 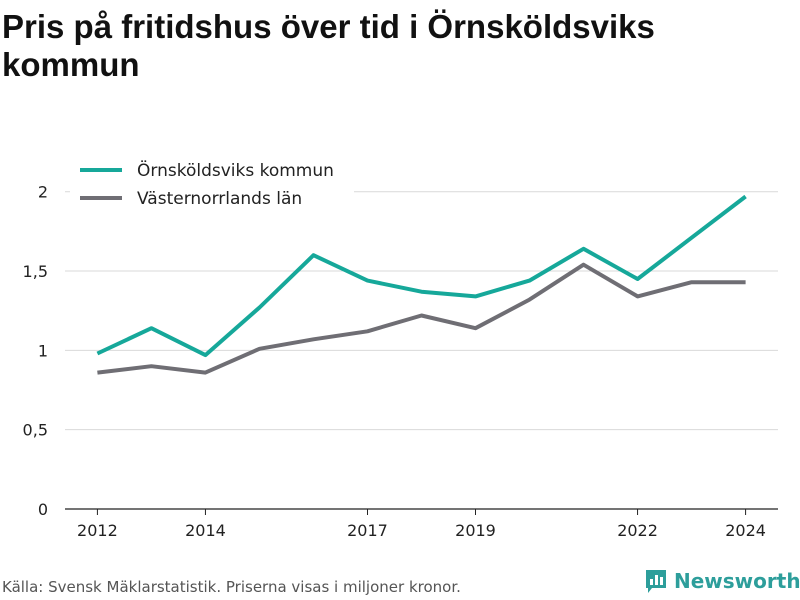 What do you see at coordinates (475, 530) in the screenshot?
I see `x-tick-label: 2019` at bounding box center [475, 530].